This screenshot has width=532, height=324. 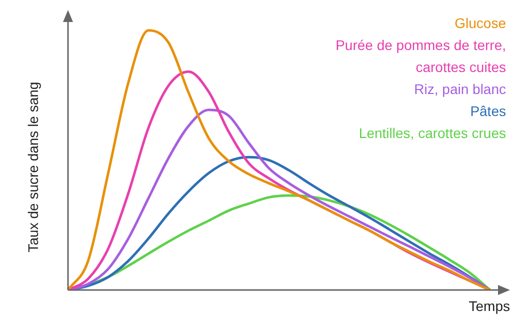 I want to click on text: Riz, pain blanc, so click(x=459, y=89).